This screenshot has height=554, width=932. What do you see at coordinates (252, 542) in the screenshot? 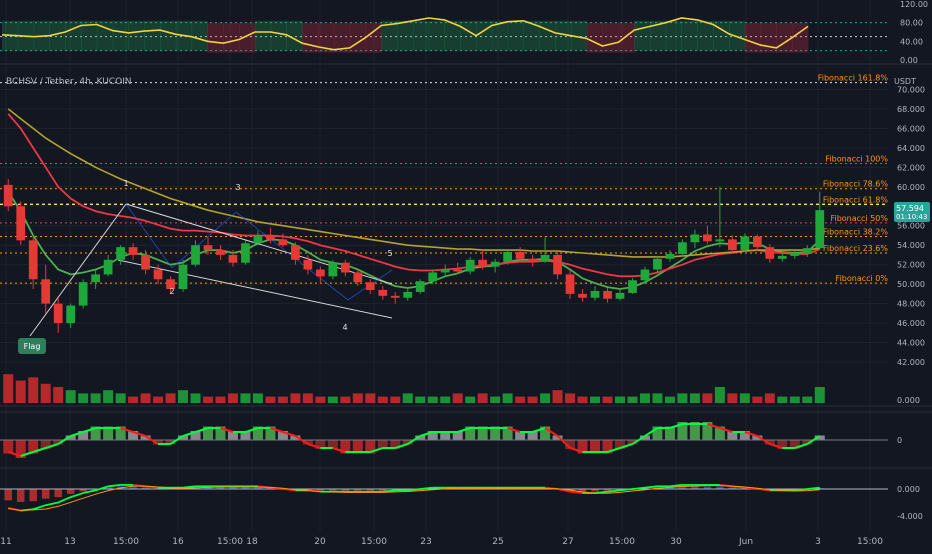
I see `x-tick-label: 18` at bounding box center [252, 542].